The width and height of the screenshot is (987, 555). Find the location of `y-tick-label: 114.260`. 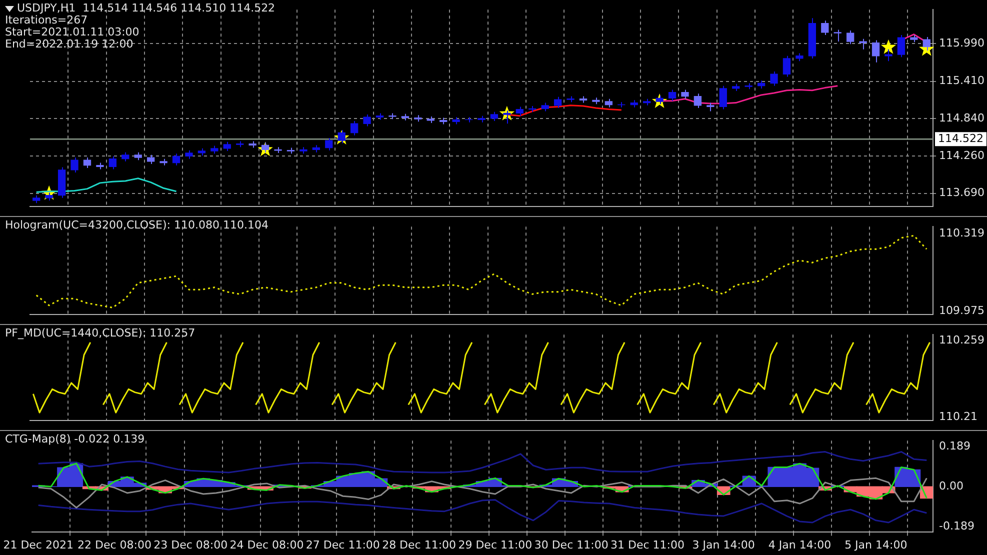

y-tick-label: 114.260 is located at coordinates (961, 155).